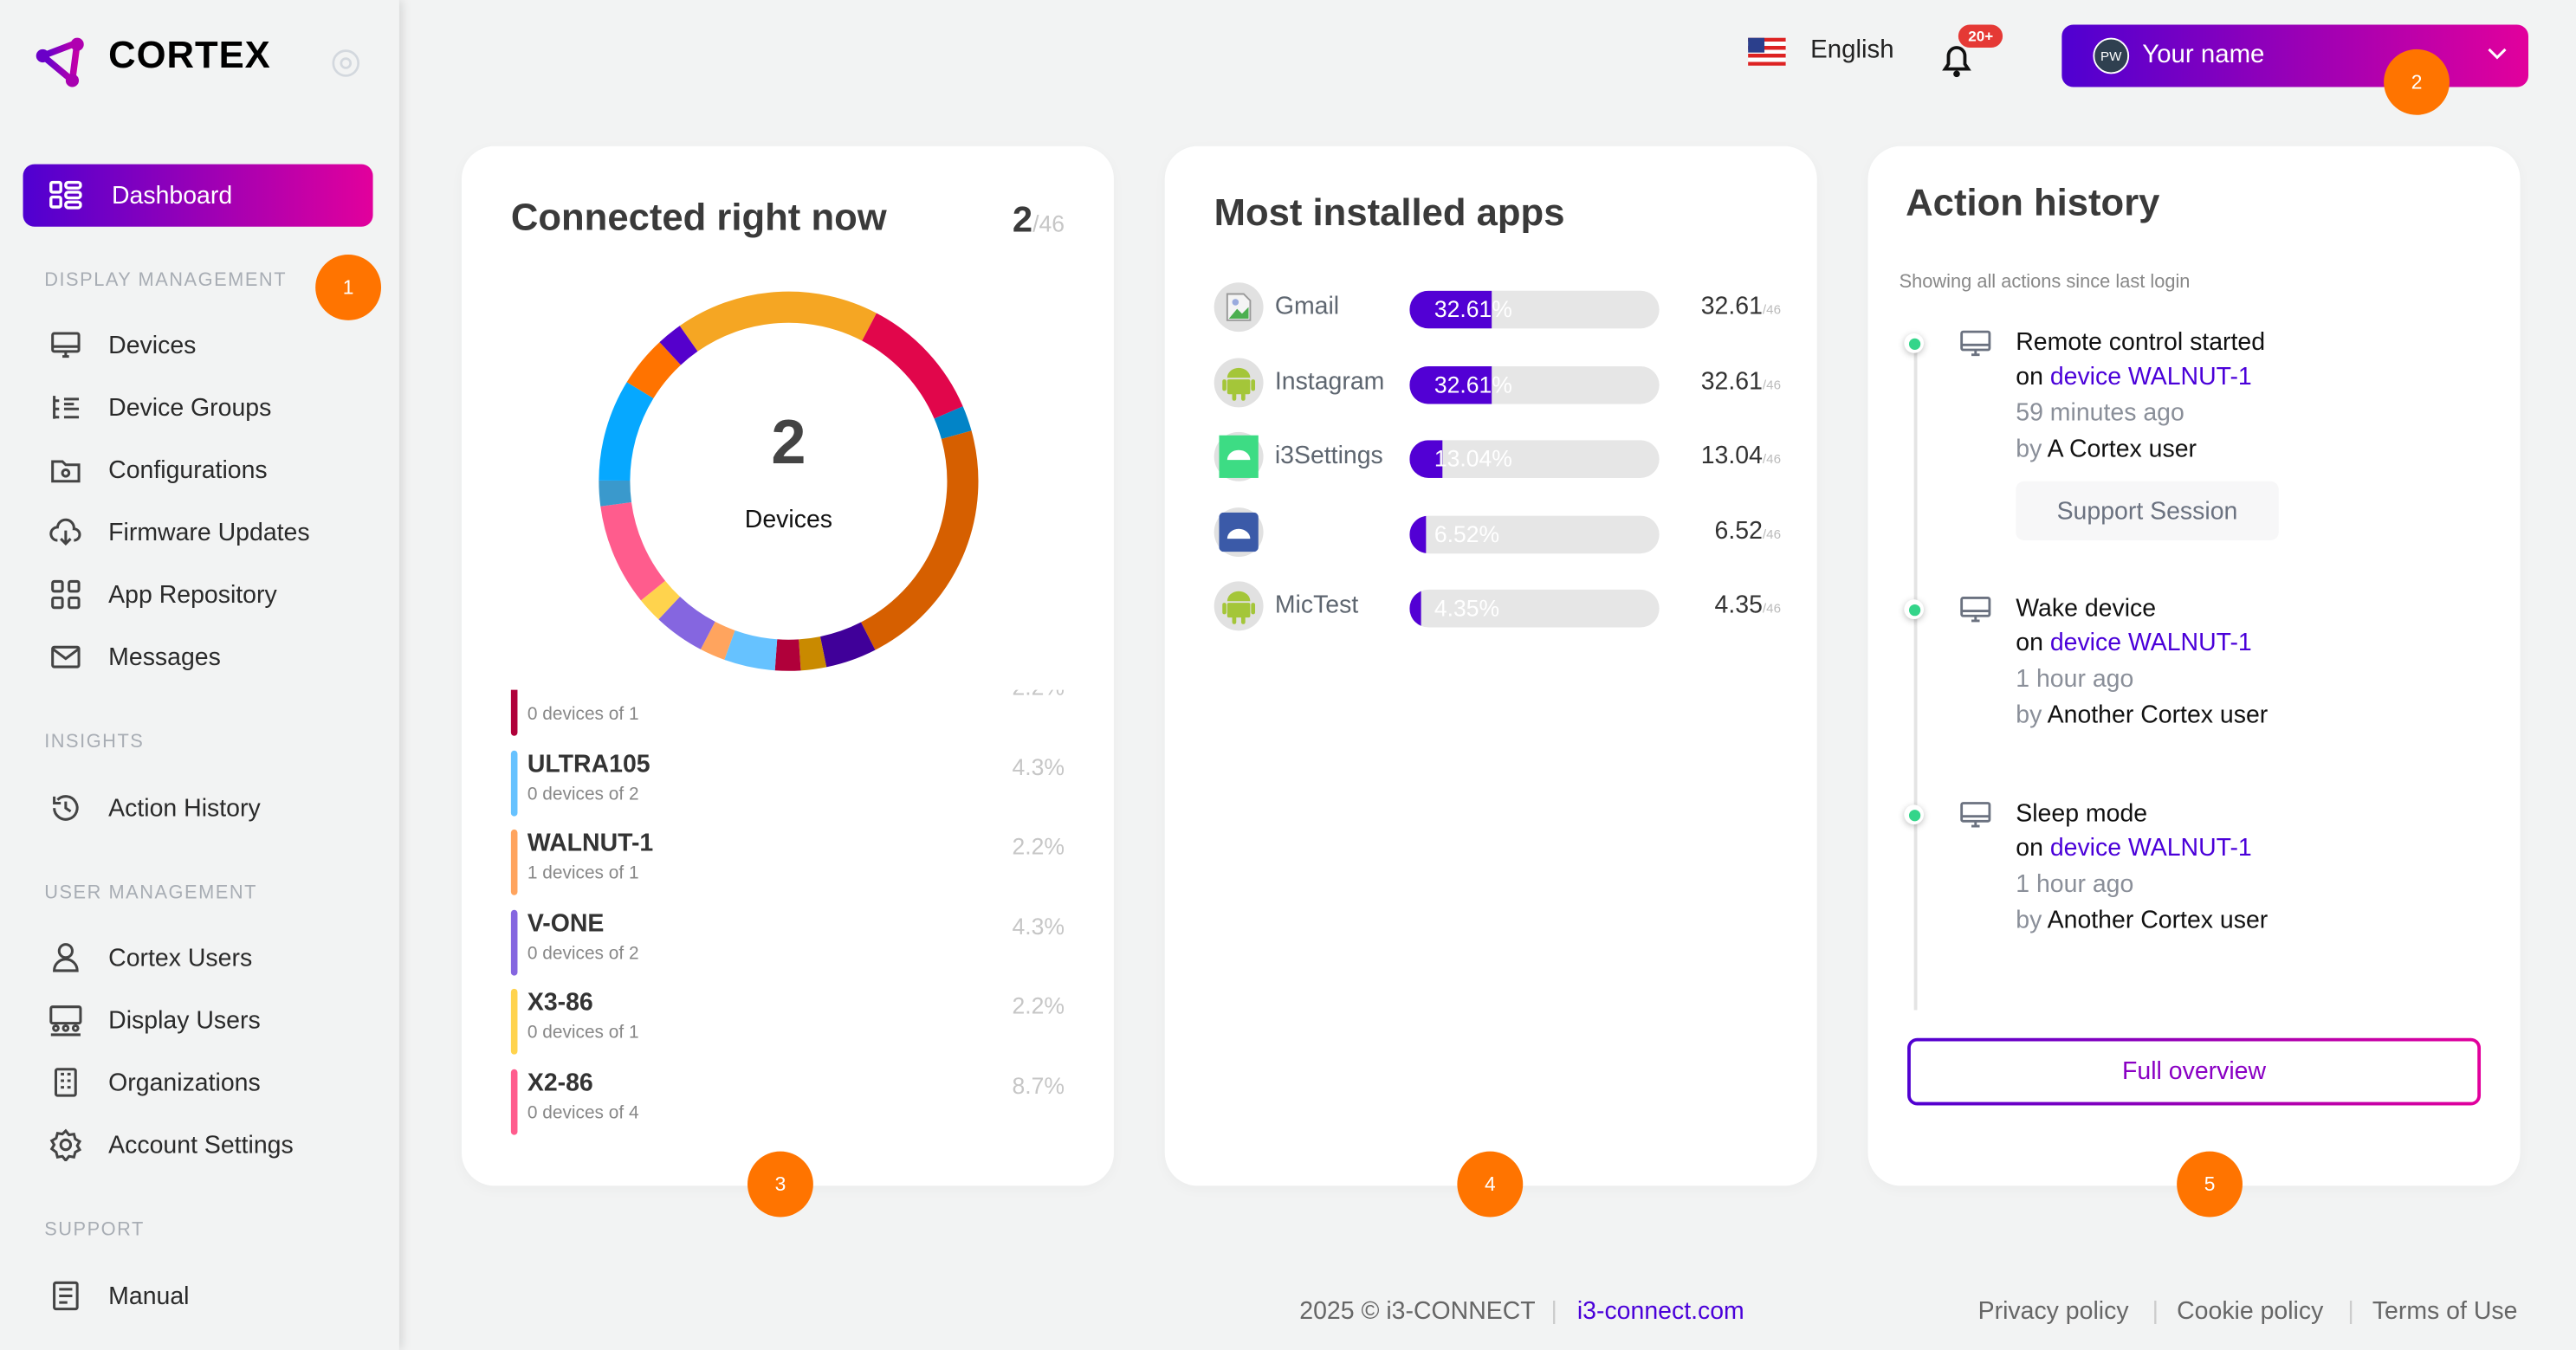 Image resolution: width=2576 pixels, height=1350 pixels. Describe the element at coordinates (160, 408) in the screenshot. I see `sidebar-item-device-groups: Device Groups` at that location.